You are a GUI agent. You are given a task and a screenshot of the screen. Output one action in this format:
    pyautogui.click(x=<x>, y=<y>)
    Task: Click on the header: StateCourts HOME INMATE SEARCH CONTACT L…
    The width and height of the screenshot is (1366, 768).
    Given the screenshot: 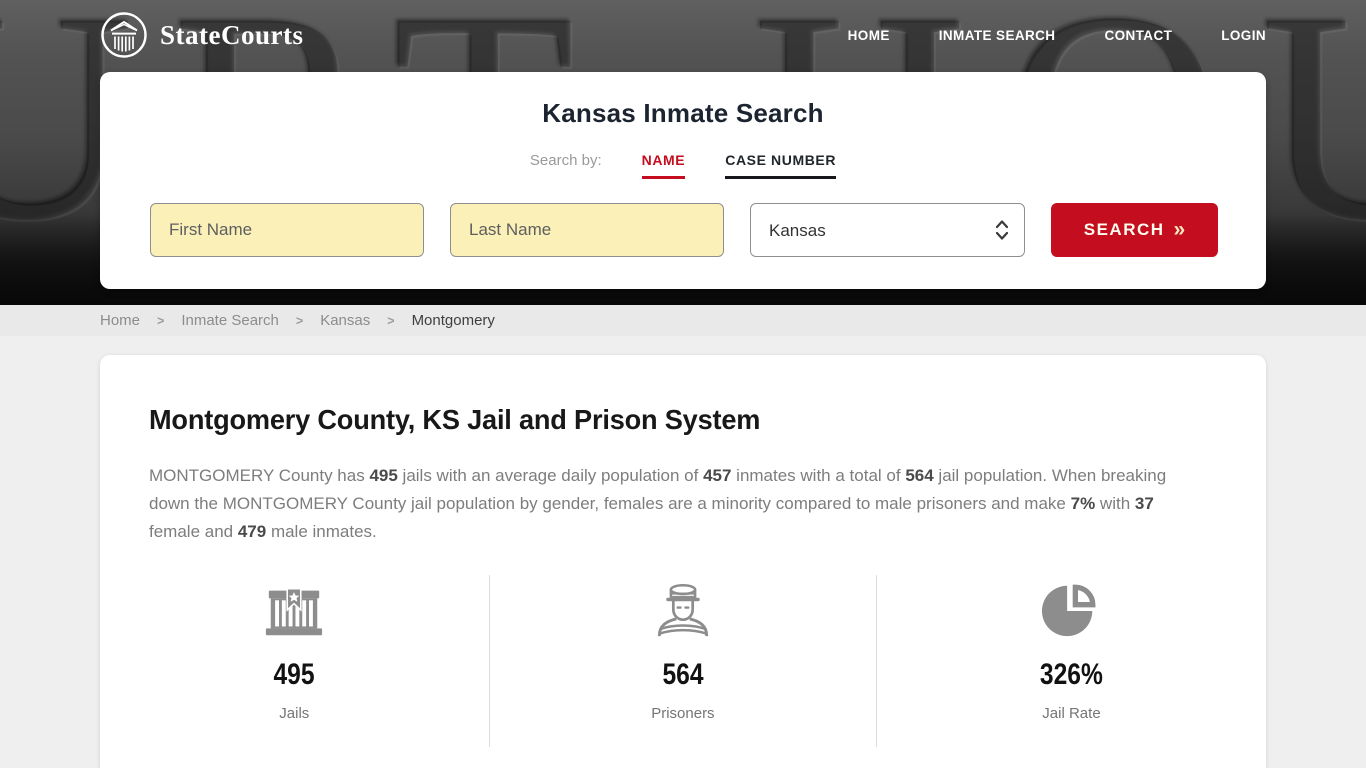 What is the action you would take?
    pyautogui.click(x=683, y=35)
    